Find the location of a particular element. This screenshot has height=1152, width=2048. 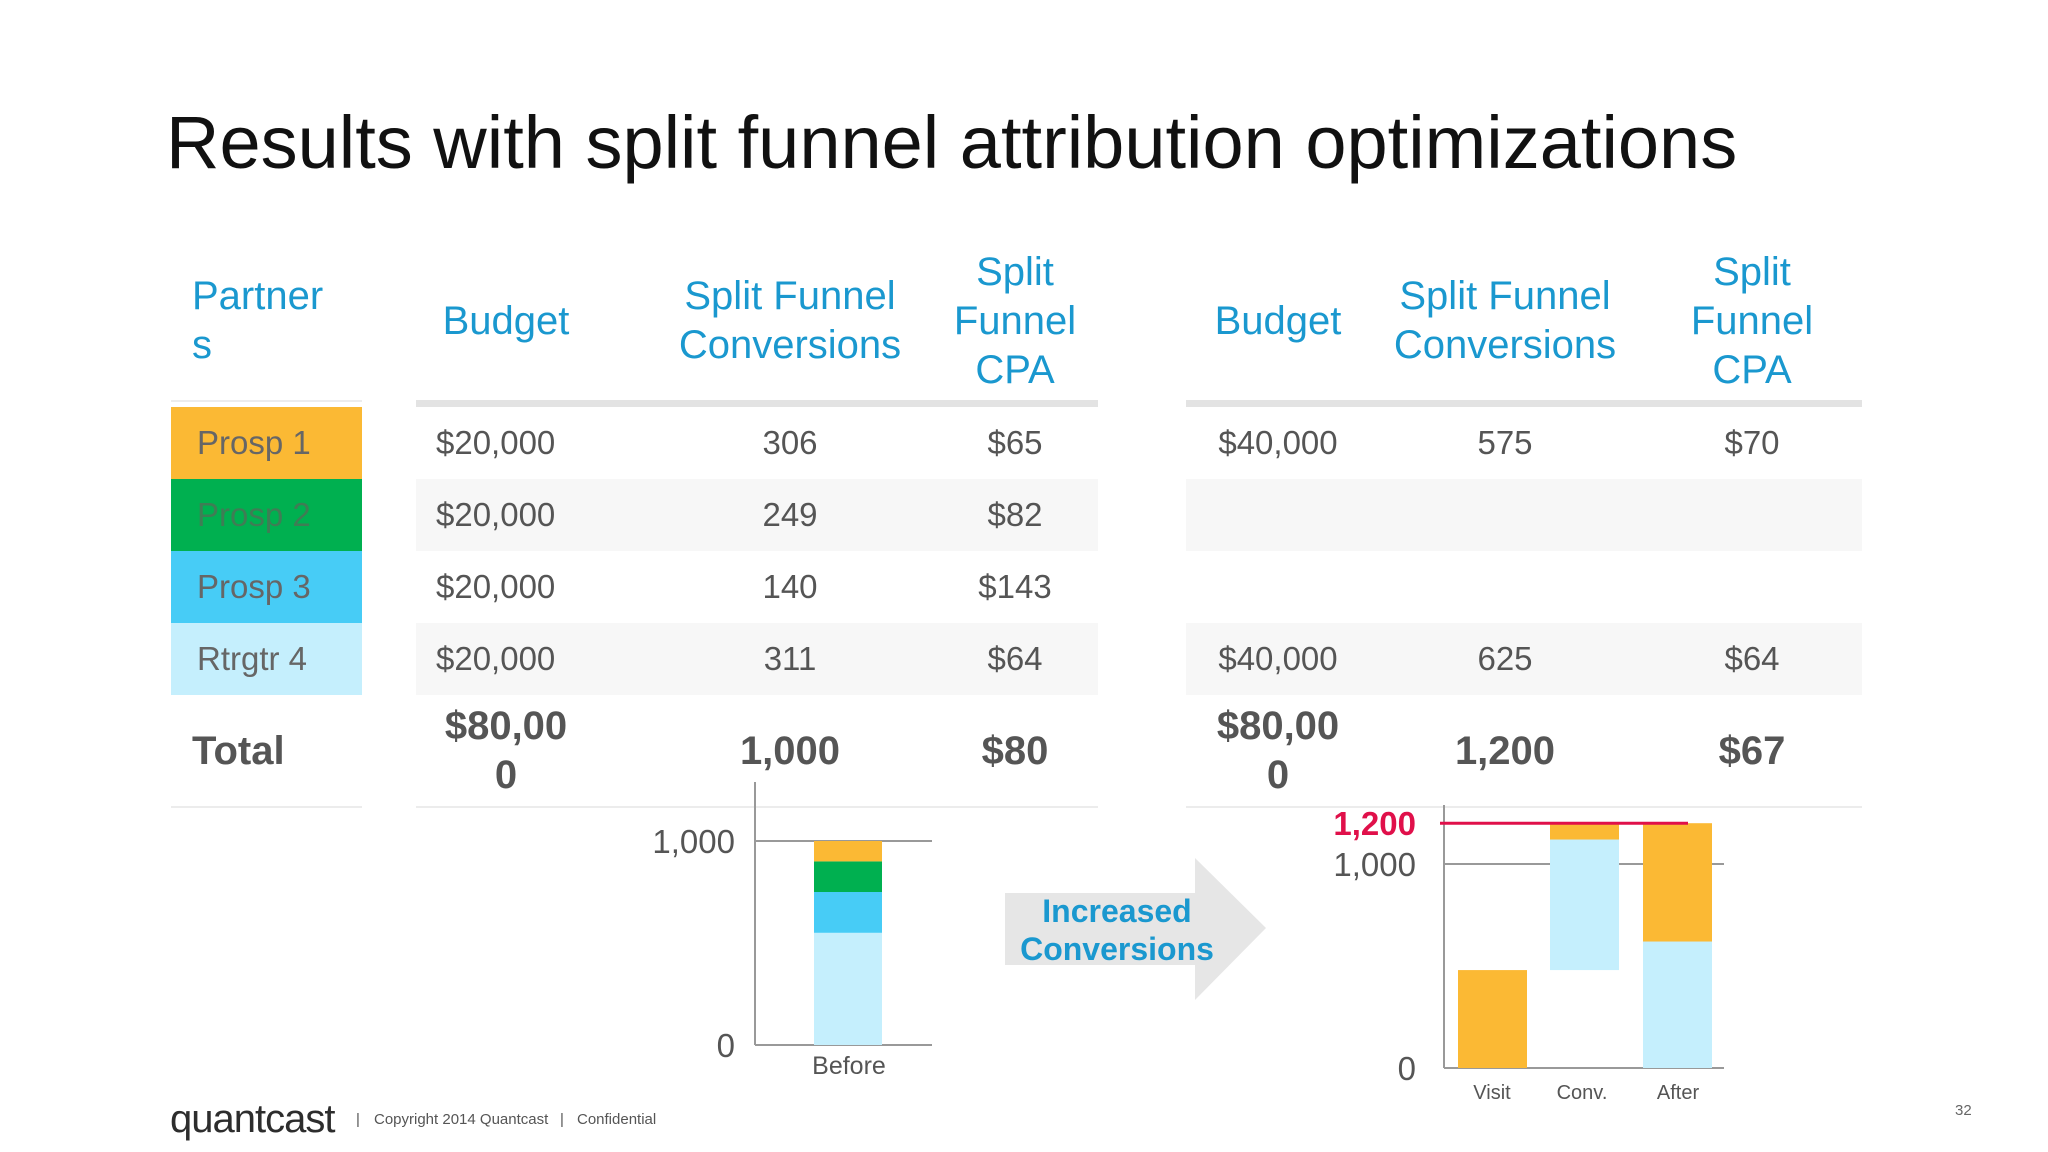

conversions-cell: 575 is located at coordinates (1505, 442).